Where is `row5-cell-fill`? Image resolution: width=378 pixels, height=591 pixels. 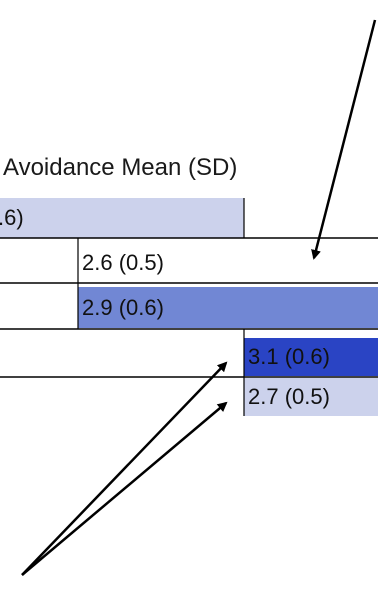
row5-cell-fill is located at coordinates (311, 397).